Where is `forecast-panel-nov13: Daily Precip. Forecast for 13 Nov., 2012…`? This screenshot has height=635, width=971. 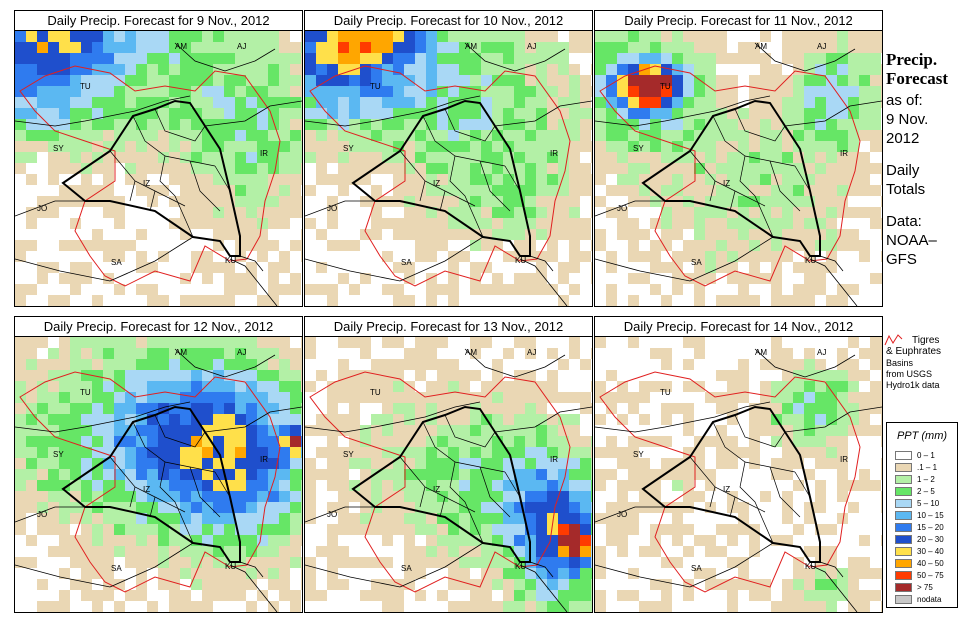
forecast-panel-nov13: Daily Precip. Forecast for 13 Nov., 2012… is located at coordinates (448, 464).